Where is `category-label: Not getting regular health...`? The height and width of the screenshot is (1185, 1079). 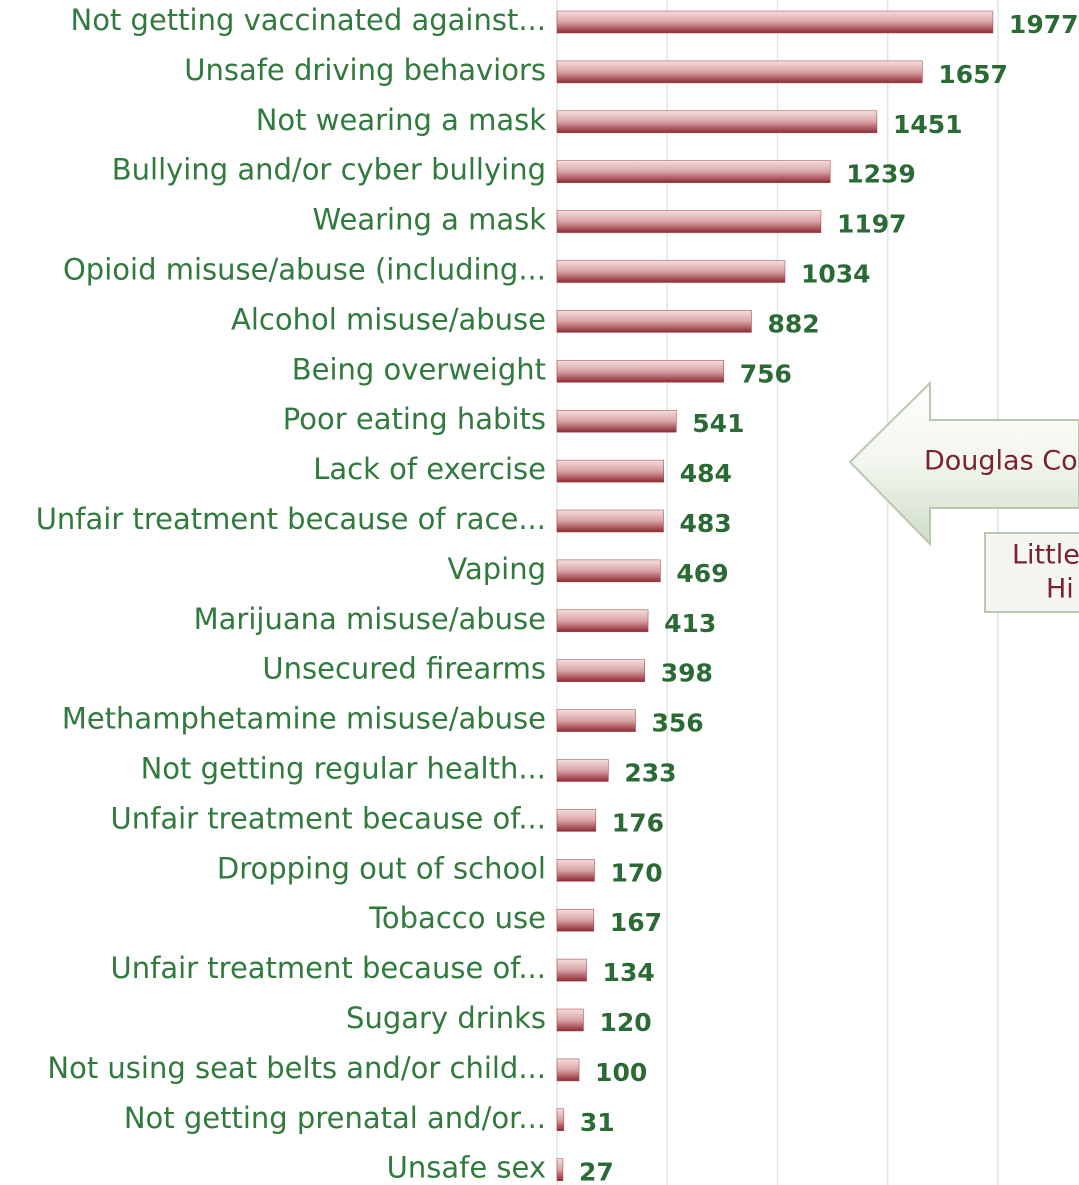
category-label: Not getting regular health... is located at coordinates (343, 769).